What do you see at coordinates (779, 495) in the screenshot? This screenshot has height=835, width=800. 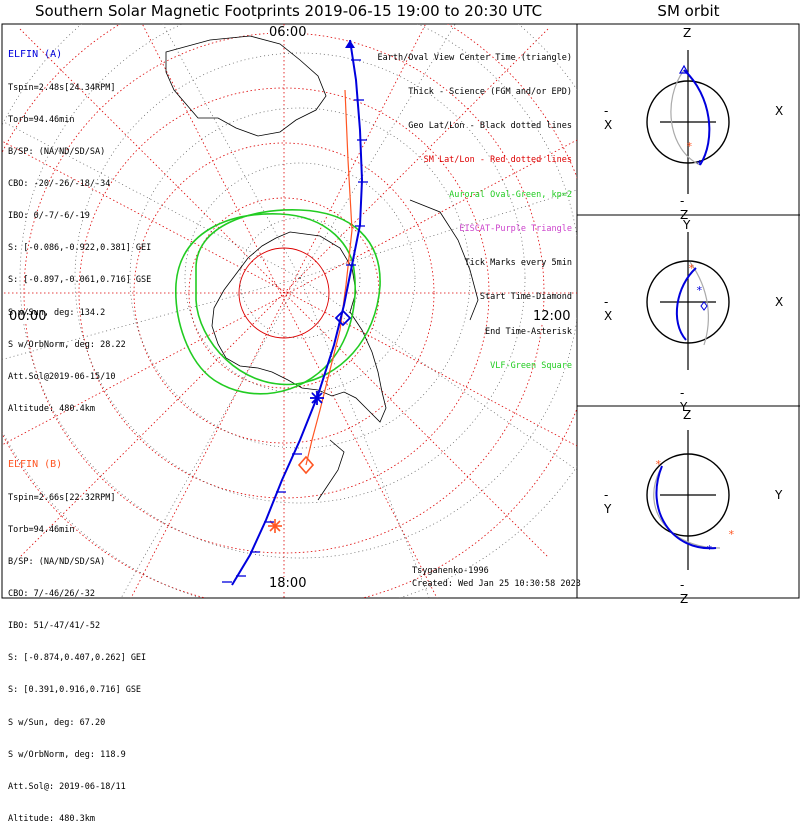 I see `yz-right-label: Y` at bounding box center [779, 495].